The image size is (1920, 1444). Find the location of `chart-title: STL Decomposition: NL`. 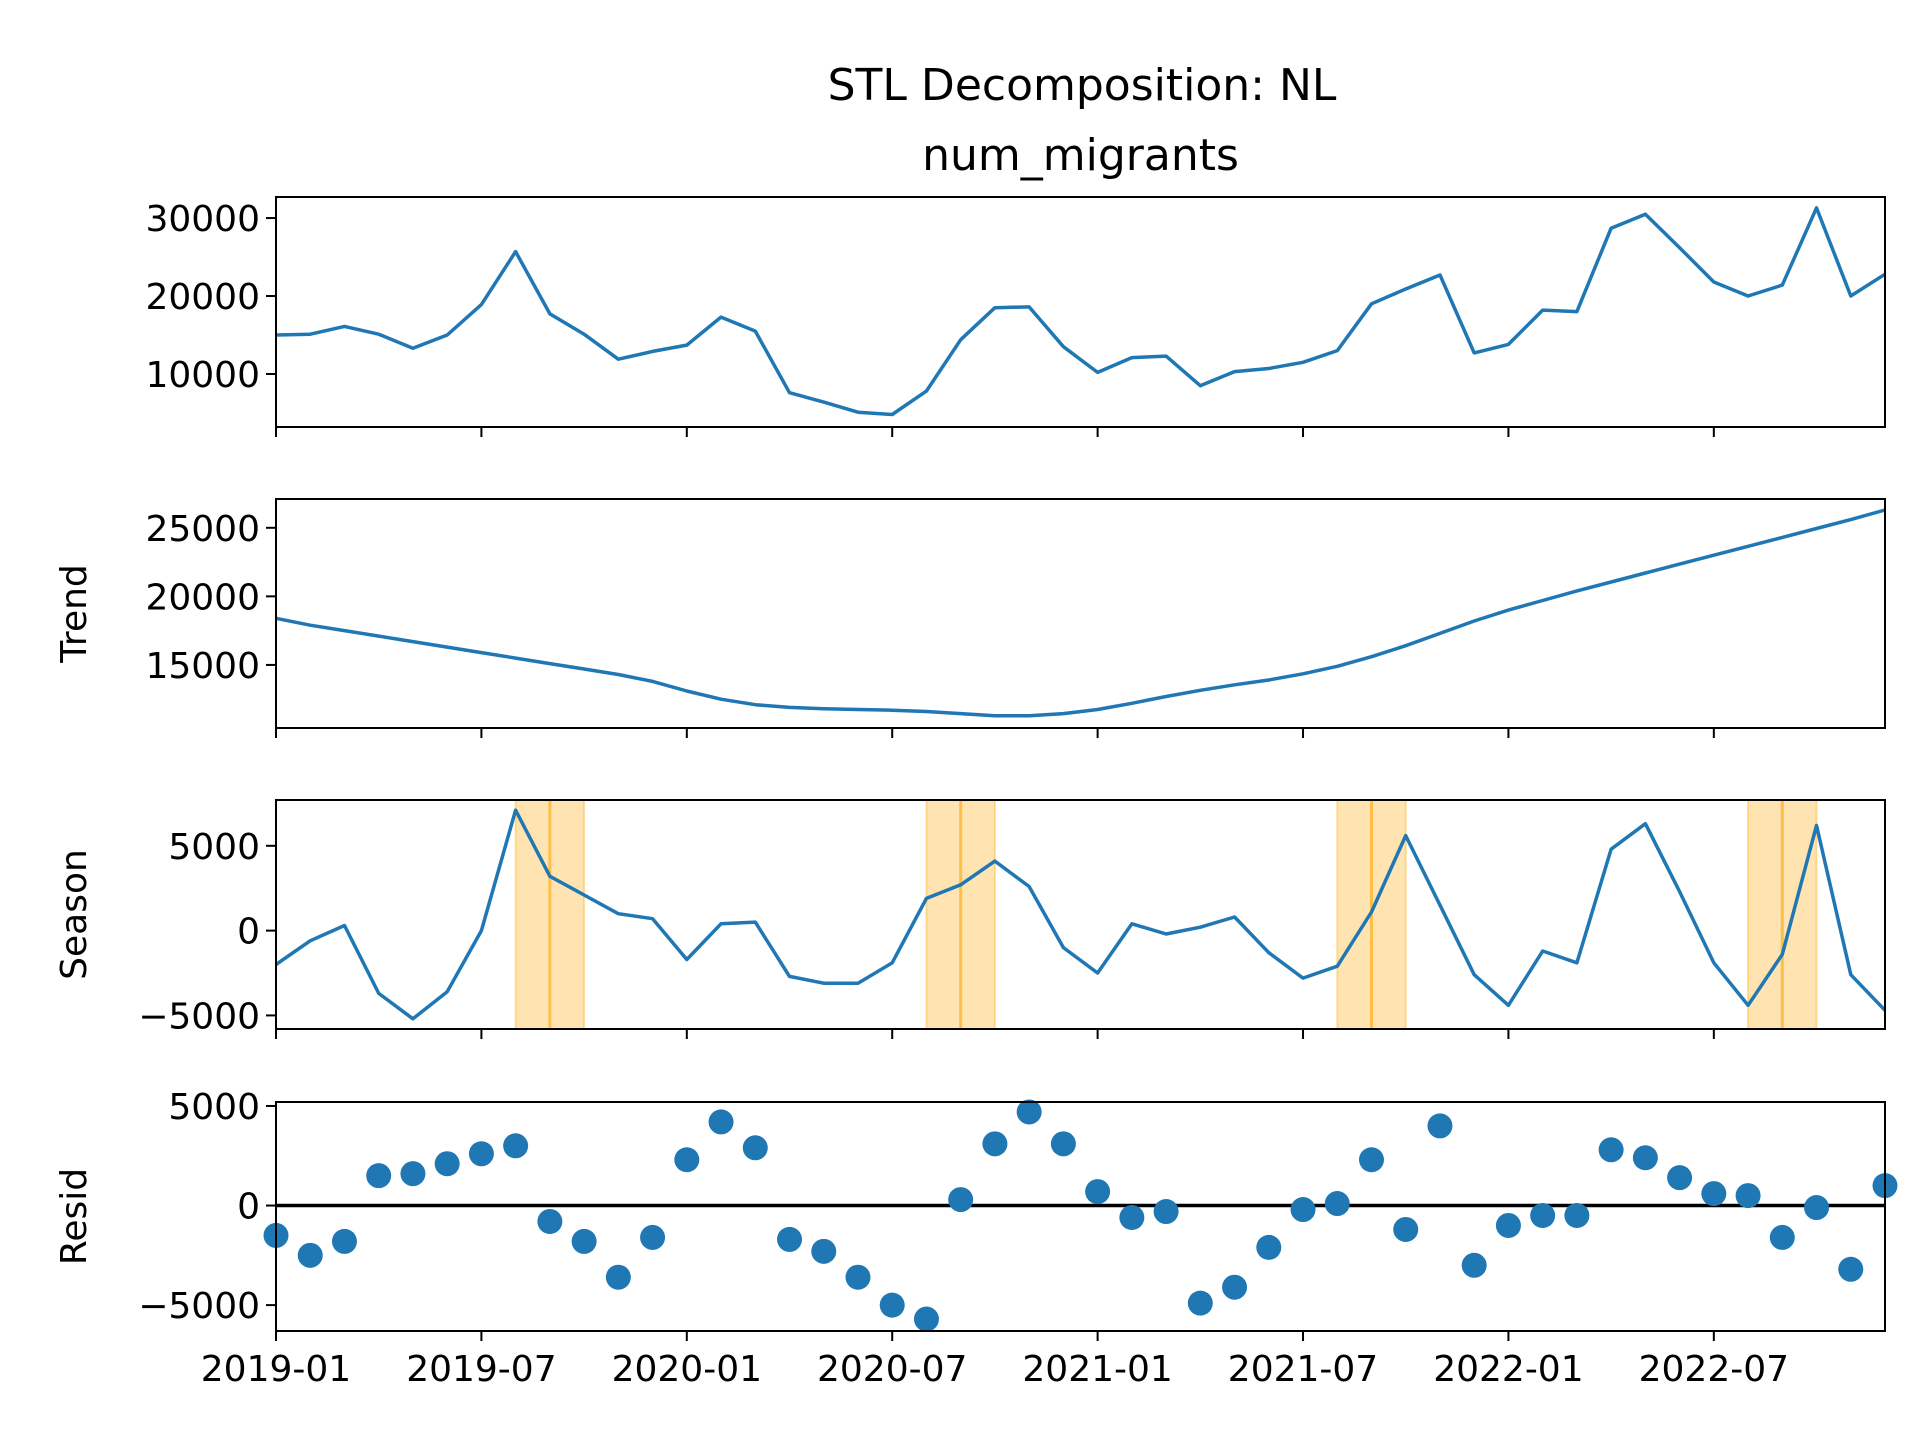

chart-title: STL Decomposition: NL is located at coordinates (1082, 85).